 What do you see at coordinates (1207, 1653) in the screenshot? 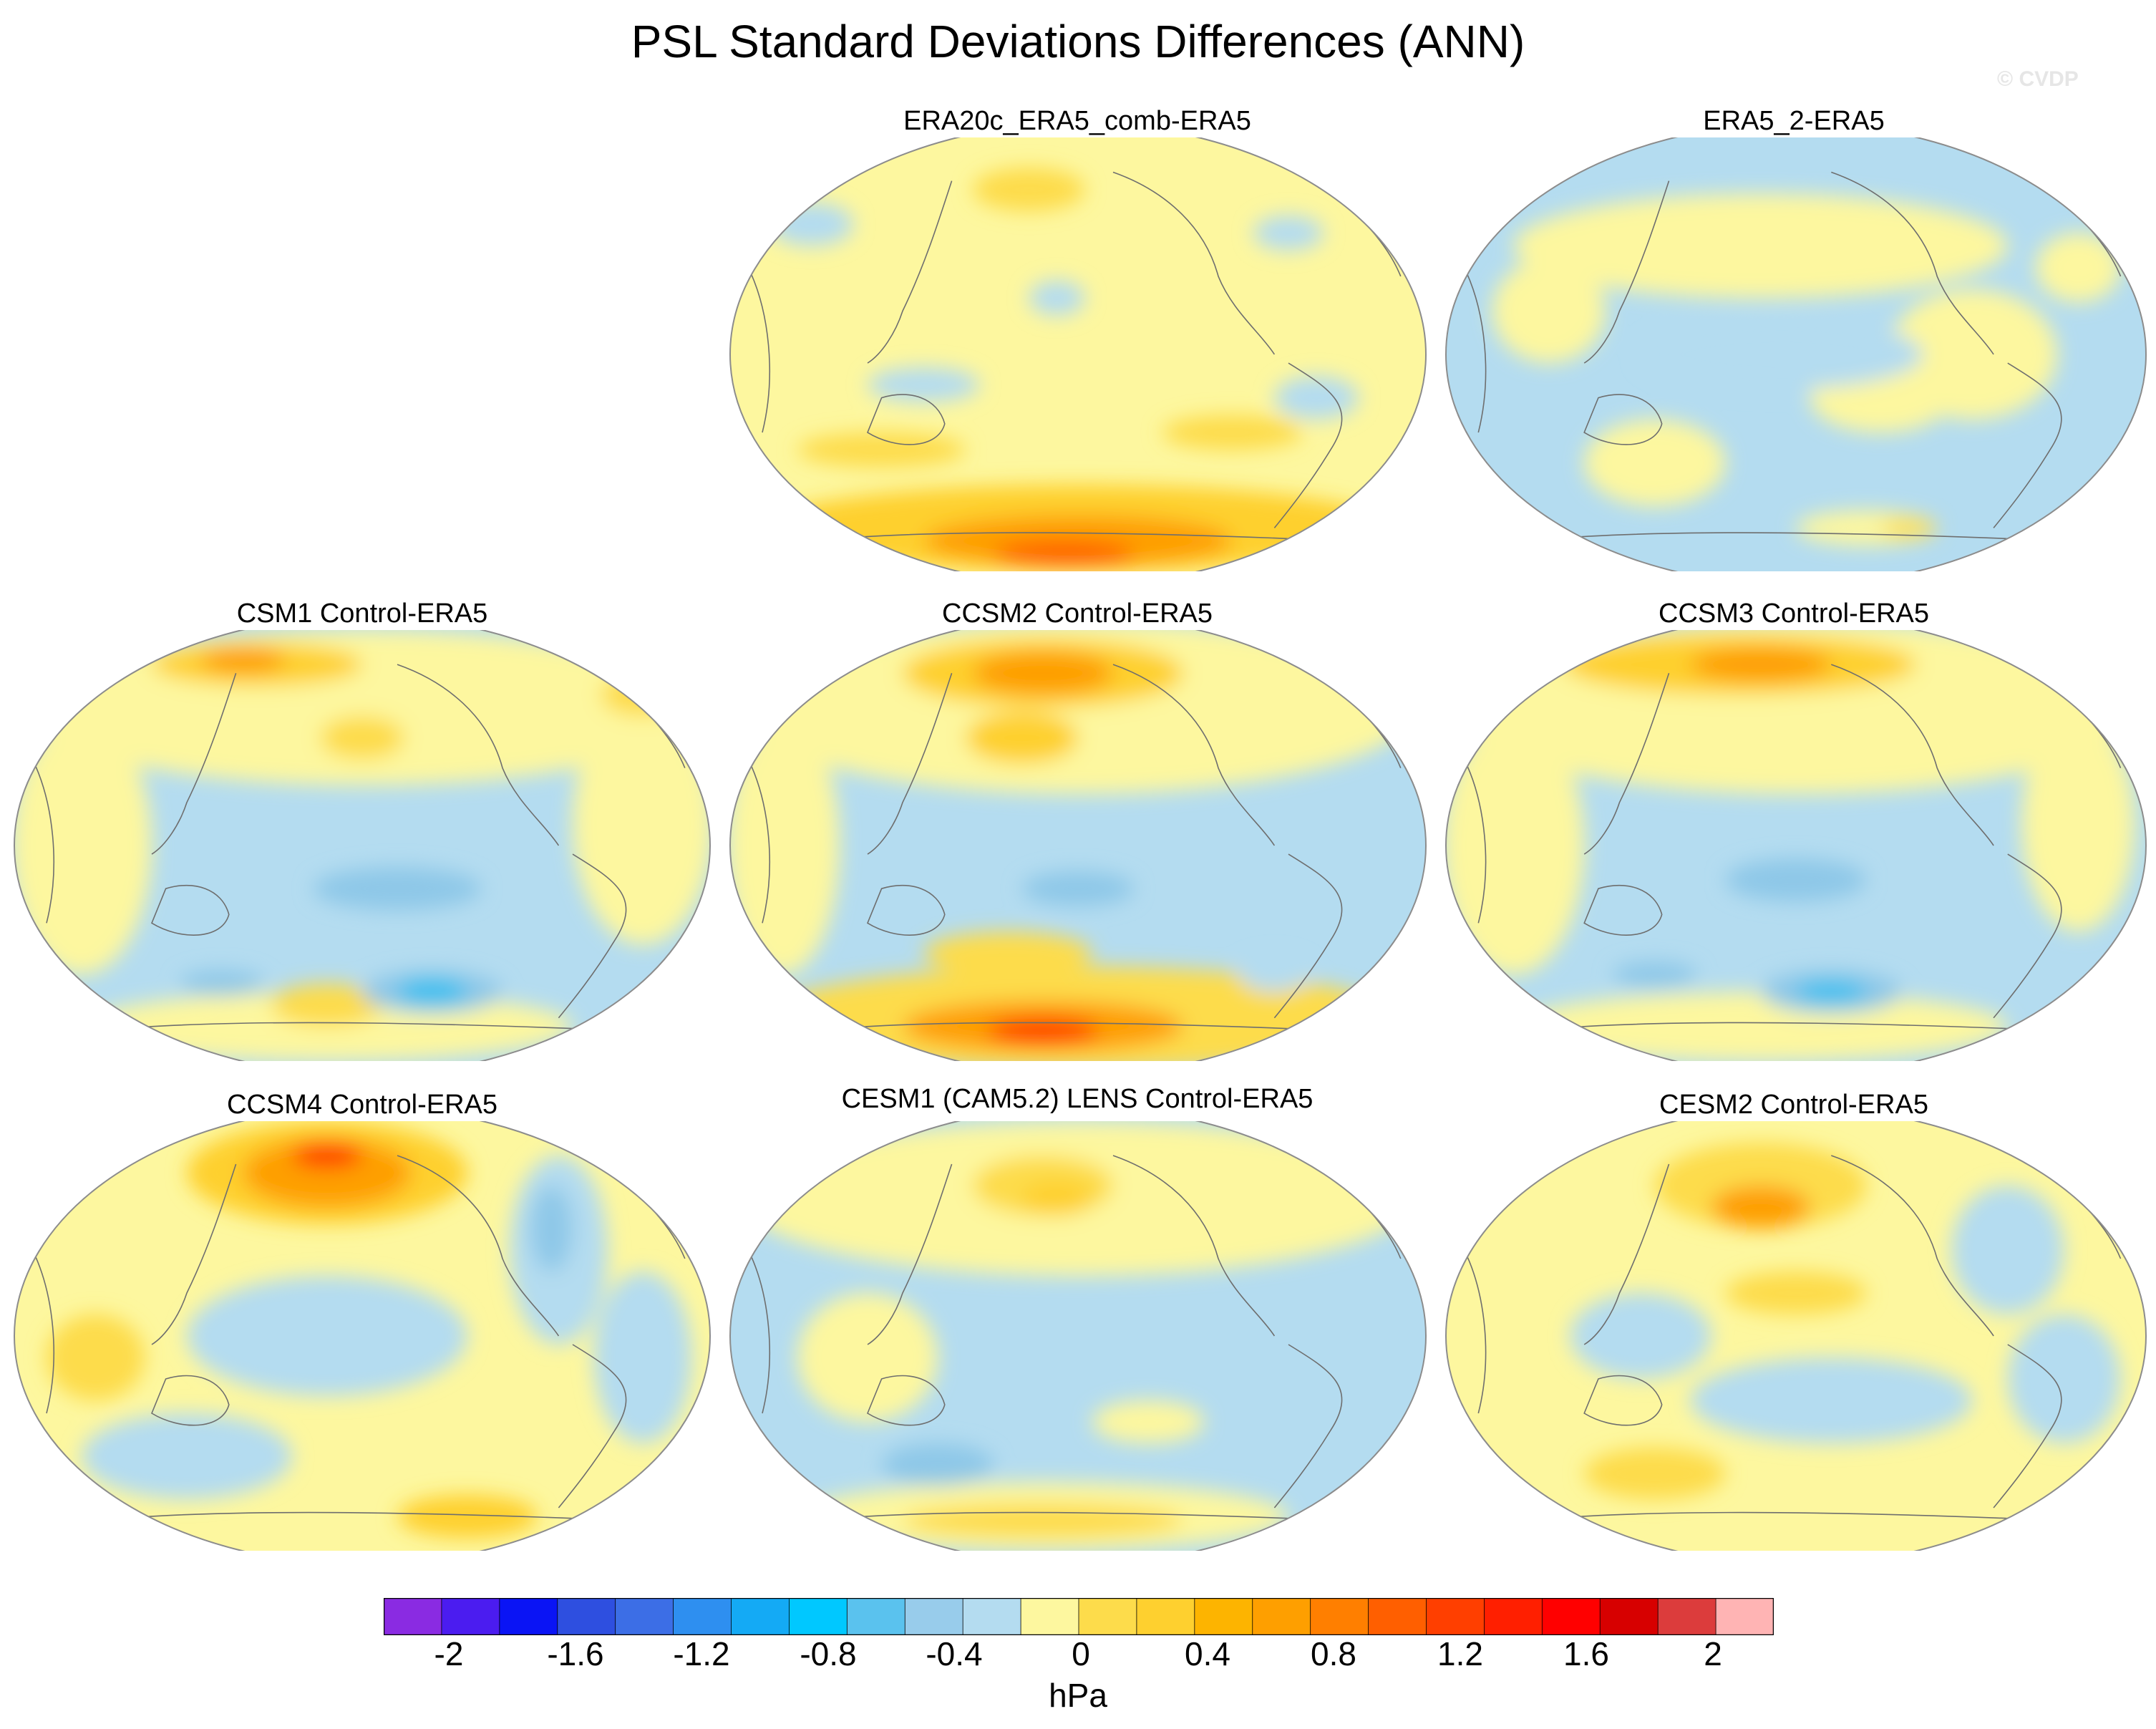
I see `colorbar-label: 0.4` at bounding box center [1207, 1653].